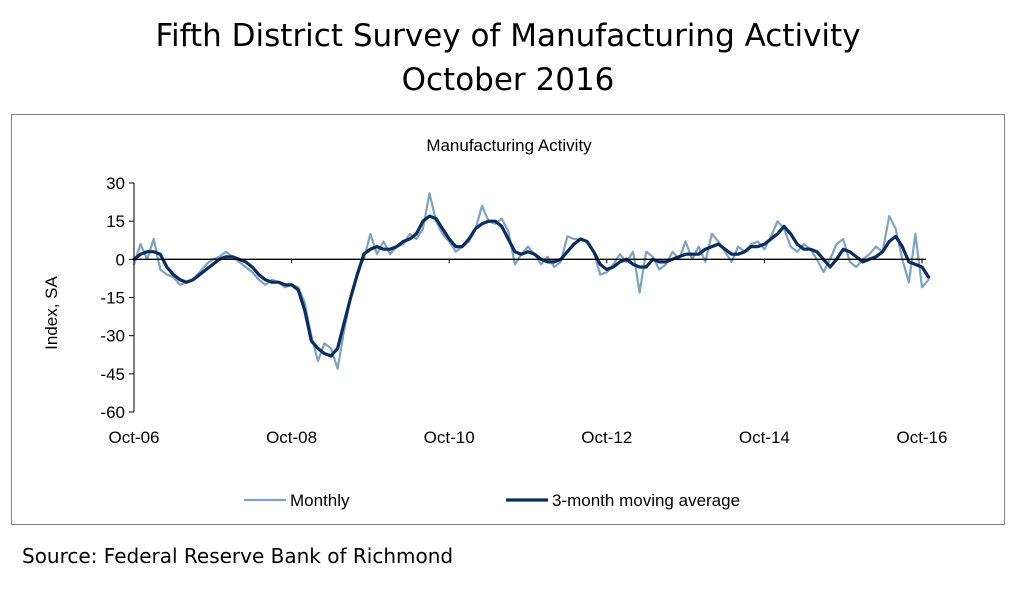 This screenshot has height=589, width=1016. I want to click on legend: Monthly 3-month moving average, so click(492, 500).